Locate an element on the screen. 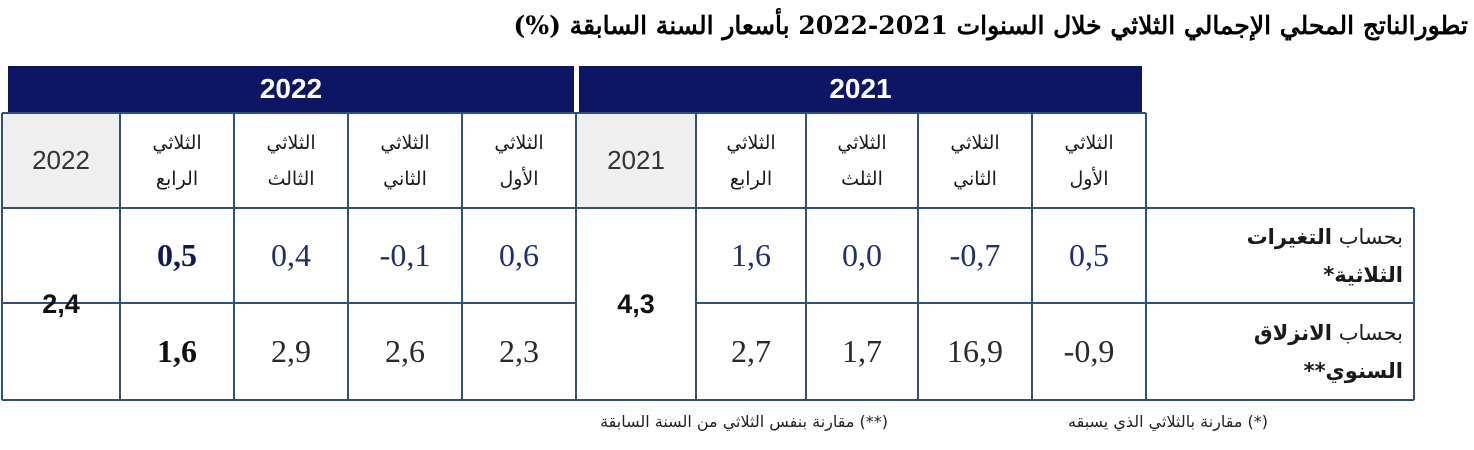 The image size is (1474, 450). yoy-2022-q3: 2,9 is located at coordinates (291, 351).